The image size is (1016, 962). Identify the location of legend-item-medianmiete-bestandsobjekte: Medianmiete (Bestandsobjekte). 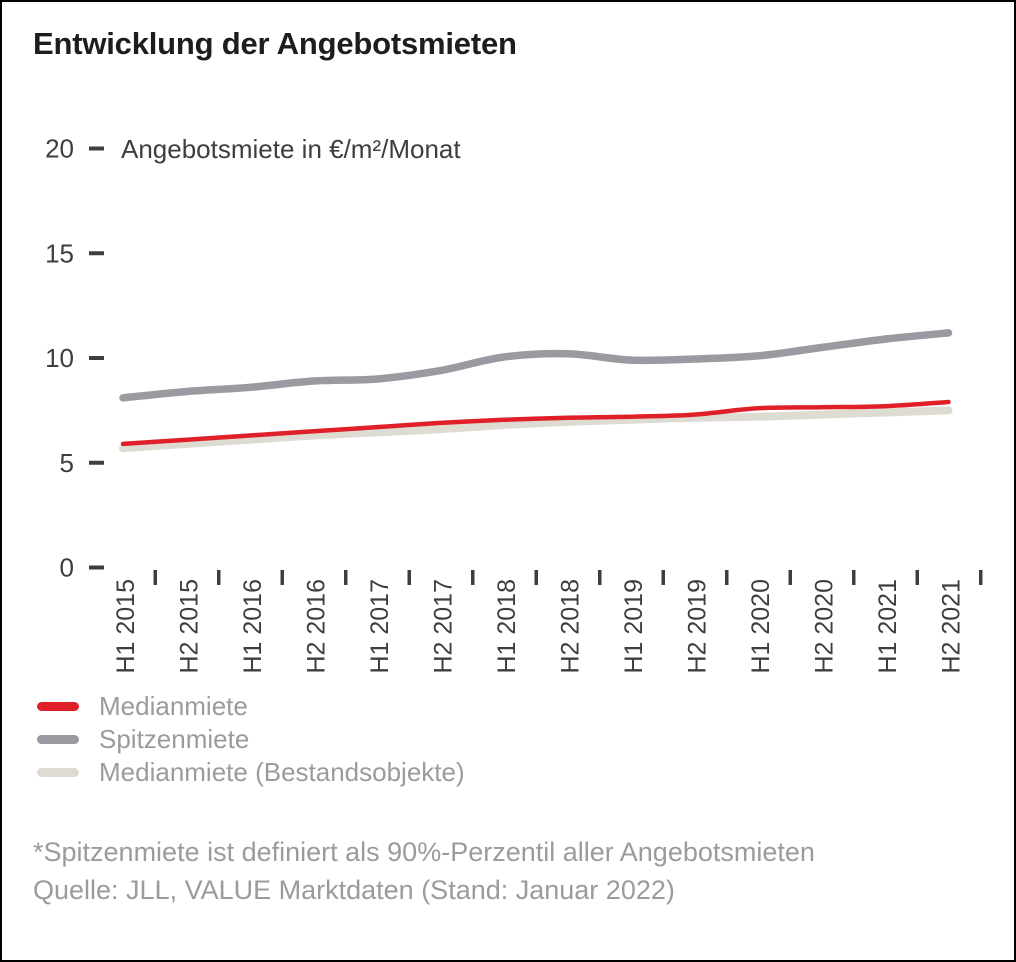
(251, 772).